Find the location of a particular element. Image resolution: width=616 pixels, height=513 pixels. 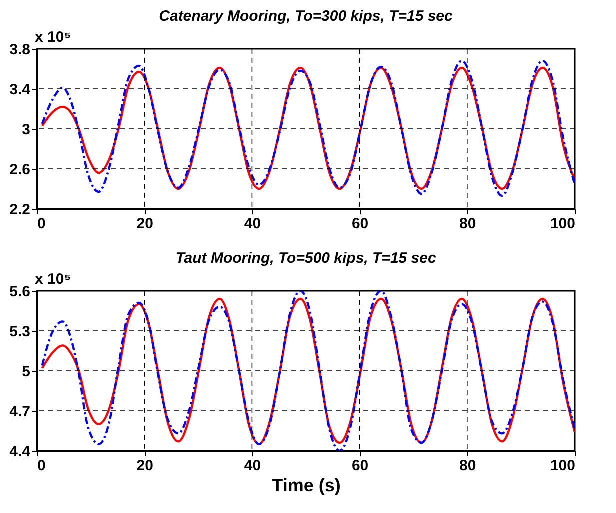

y-tick-label: 3.4 is located at coordinates (21, 90).